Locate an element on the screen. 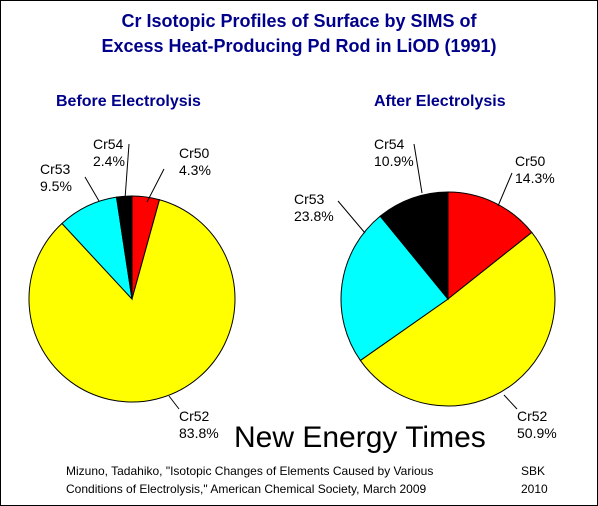 The image size is (598, 506). chart-title-before: Before Electrolysis is located at coordinates (128, 101).